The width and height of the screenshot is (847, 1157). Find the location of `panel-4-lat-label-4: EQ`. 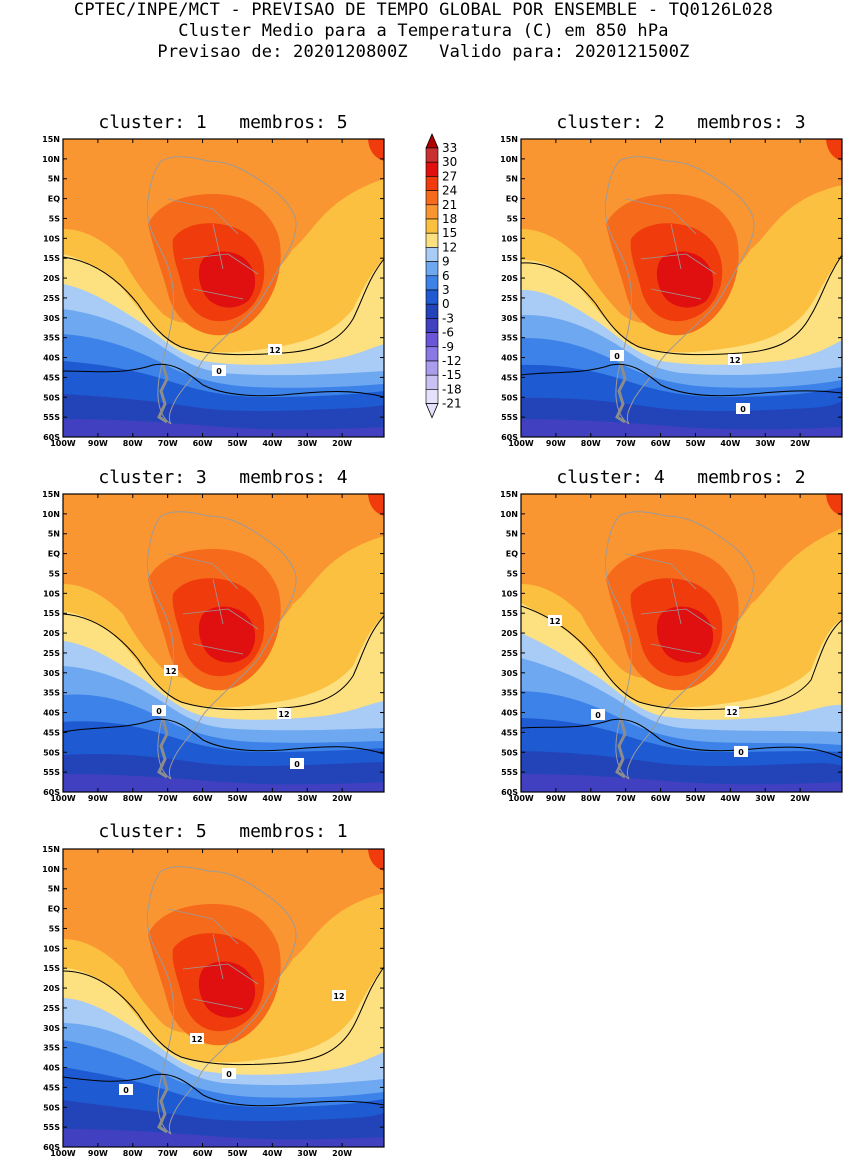

panel-4-lat-label-4: EQ is located at coordinates (512, 554).